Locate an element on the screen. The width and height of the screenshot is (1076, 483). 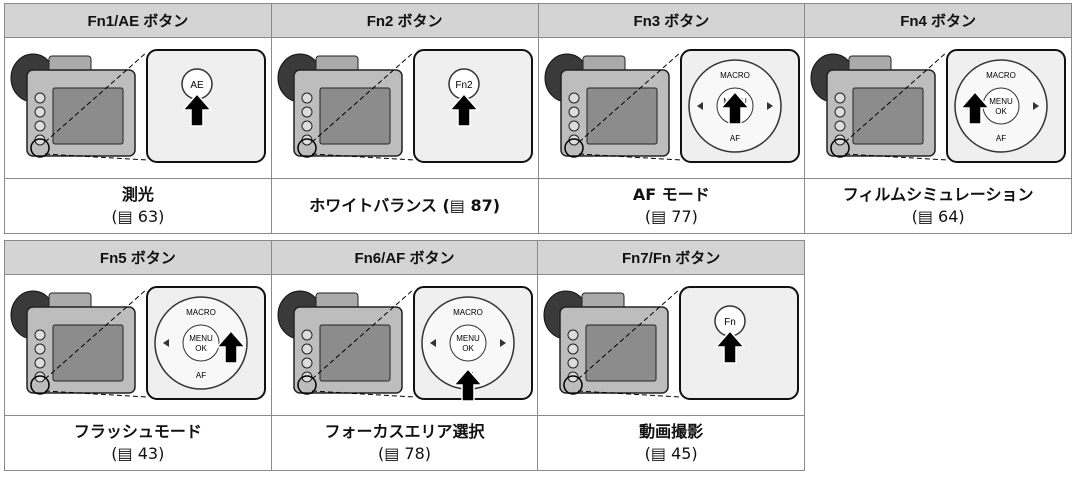
caption-line: (▤ 45) is located at coordinates (671, 453).